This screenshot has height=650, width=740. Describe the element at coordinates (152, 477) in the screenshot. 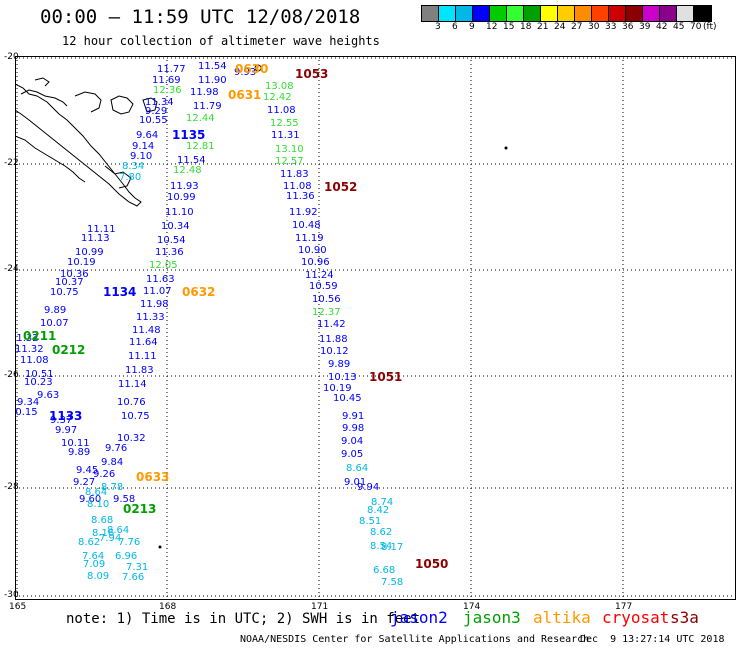

I see `track-label: 0633` at that location.